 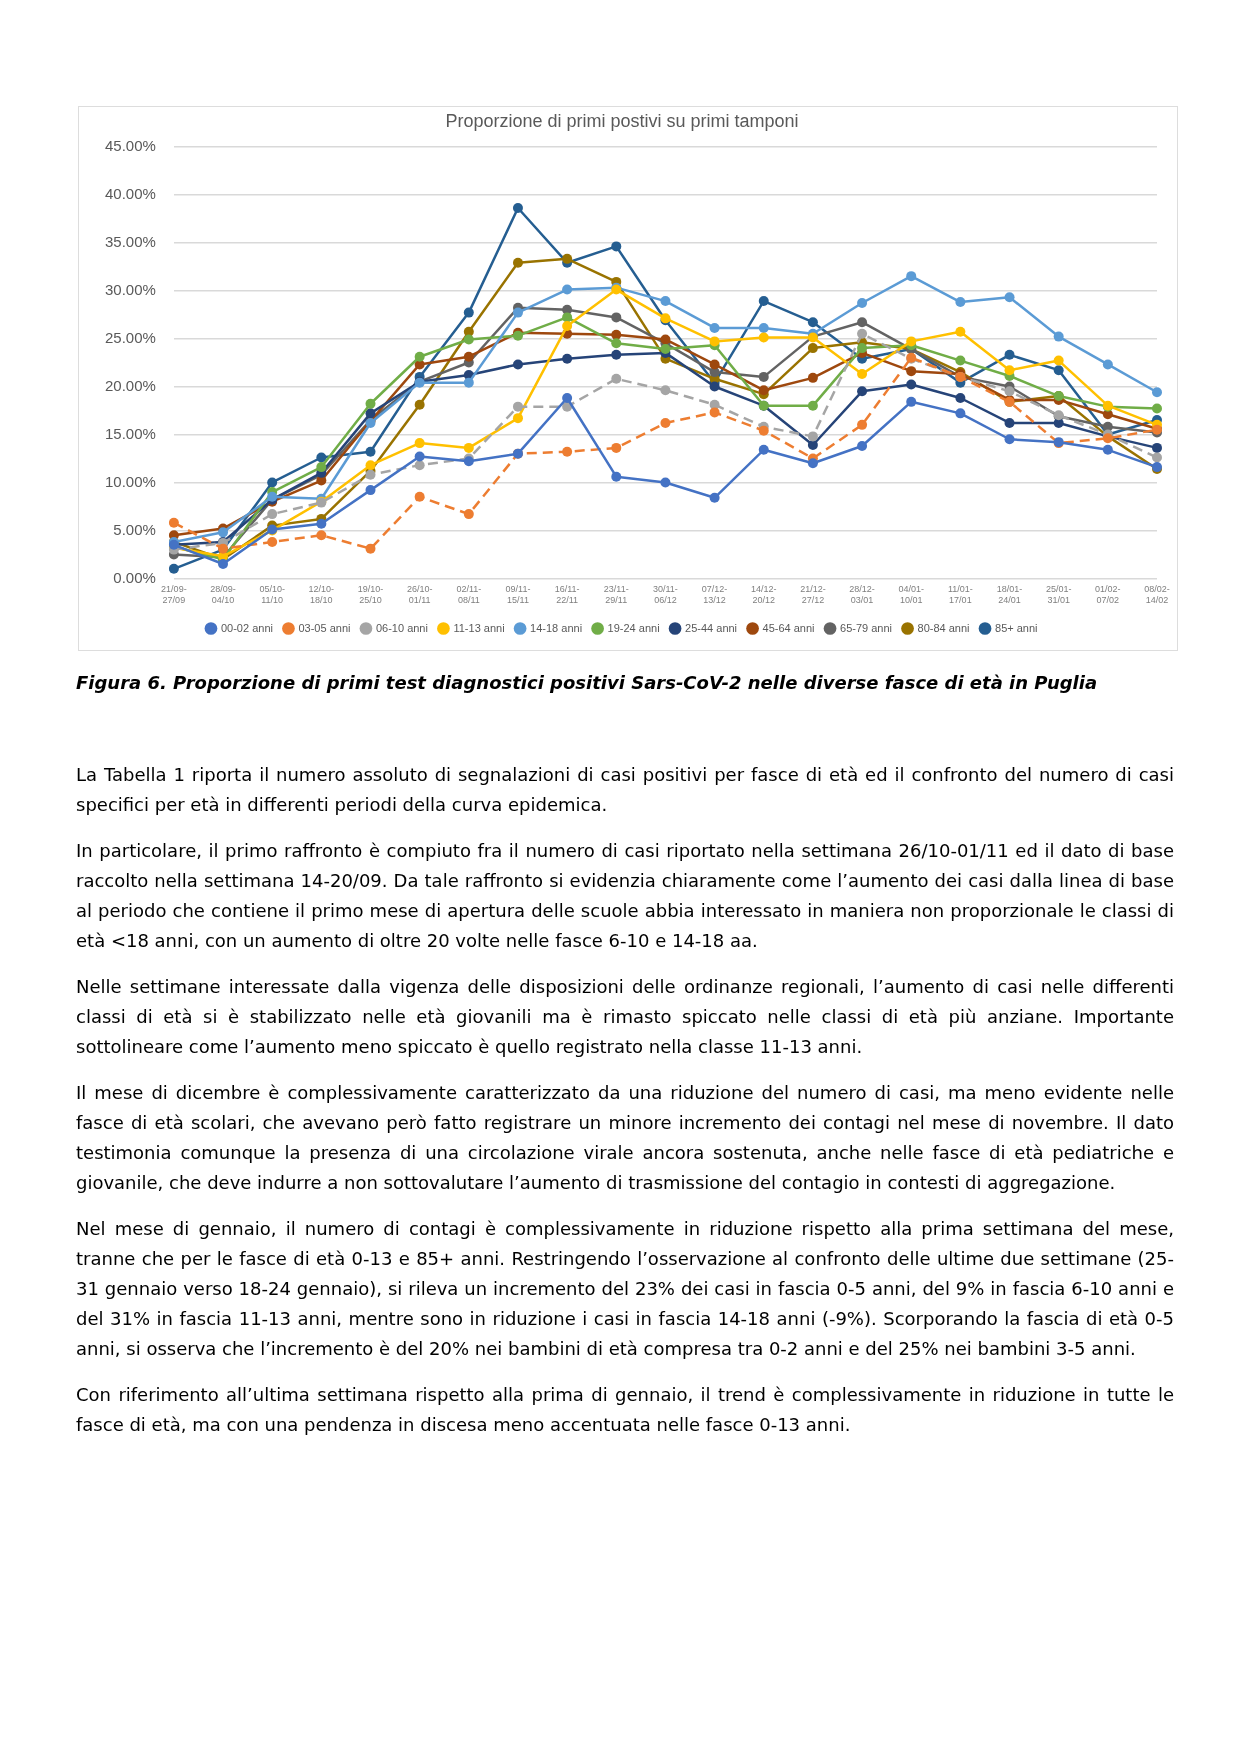 I want to click on x-tick-label: 18/01-24/01, so click(x=1009, y=595).